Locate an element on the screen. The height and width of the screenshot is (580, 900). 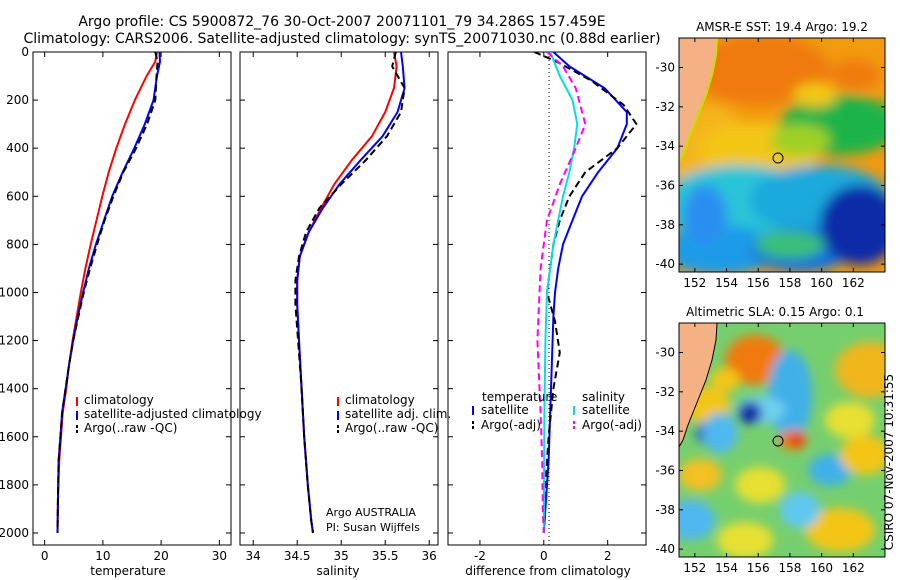
legend-label: satellite-adjusted climatology is located at coordinates (173, 414).